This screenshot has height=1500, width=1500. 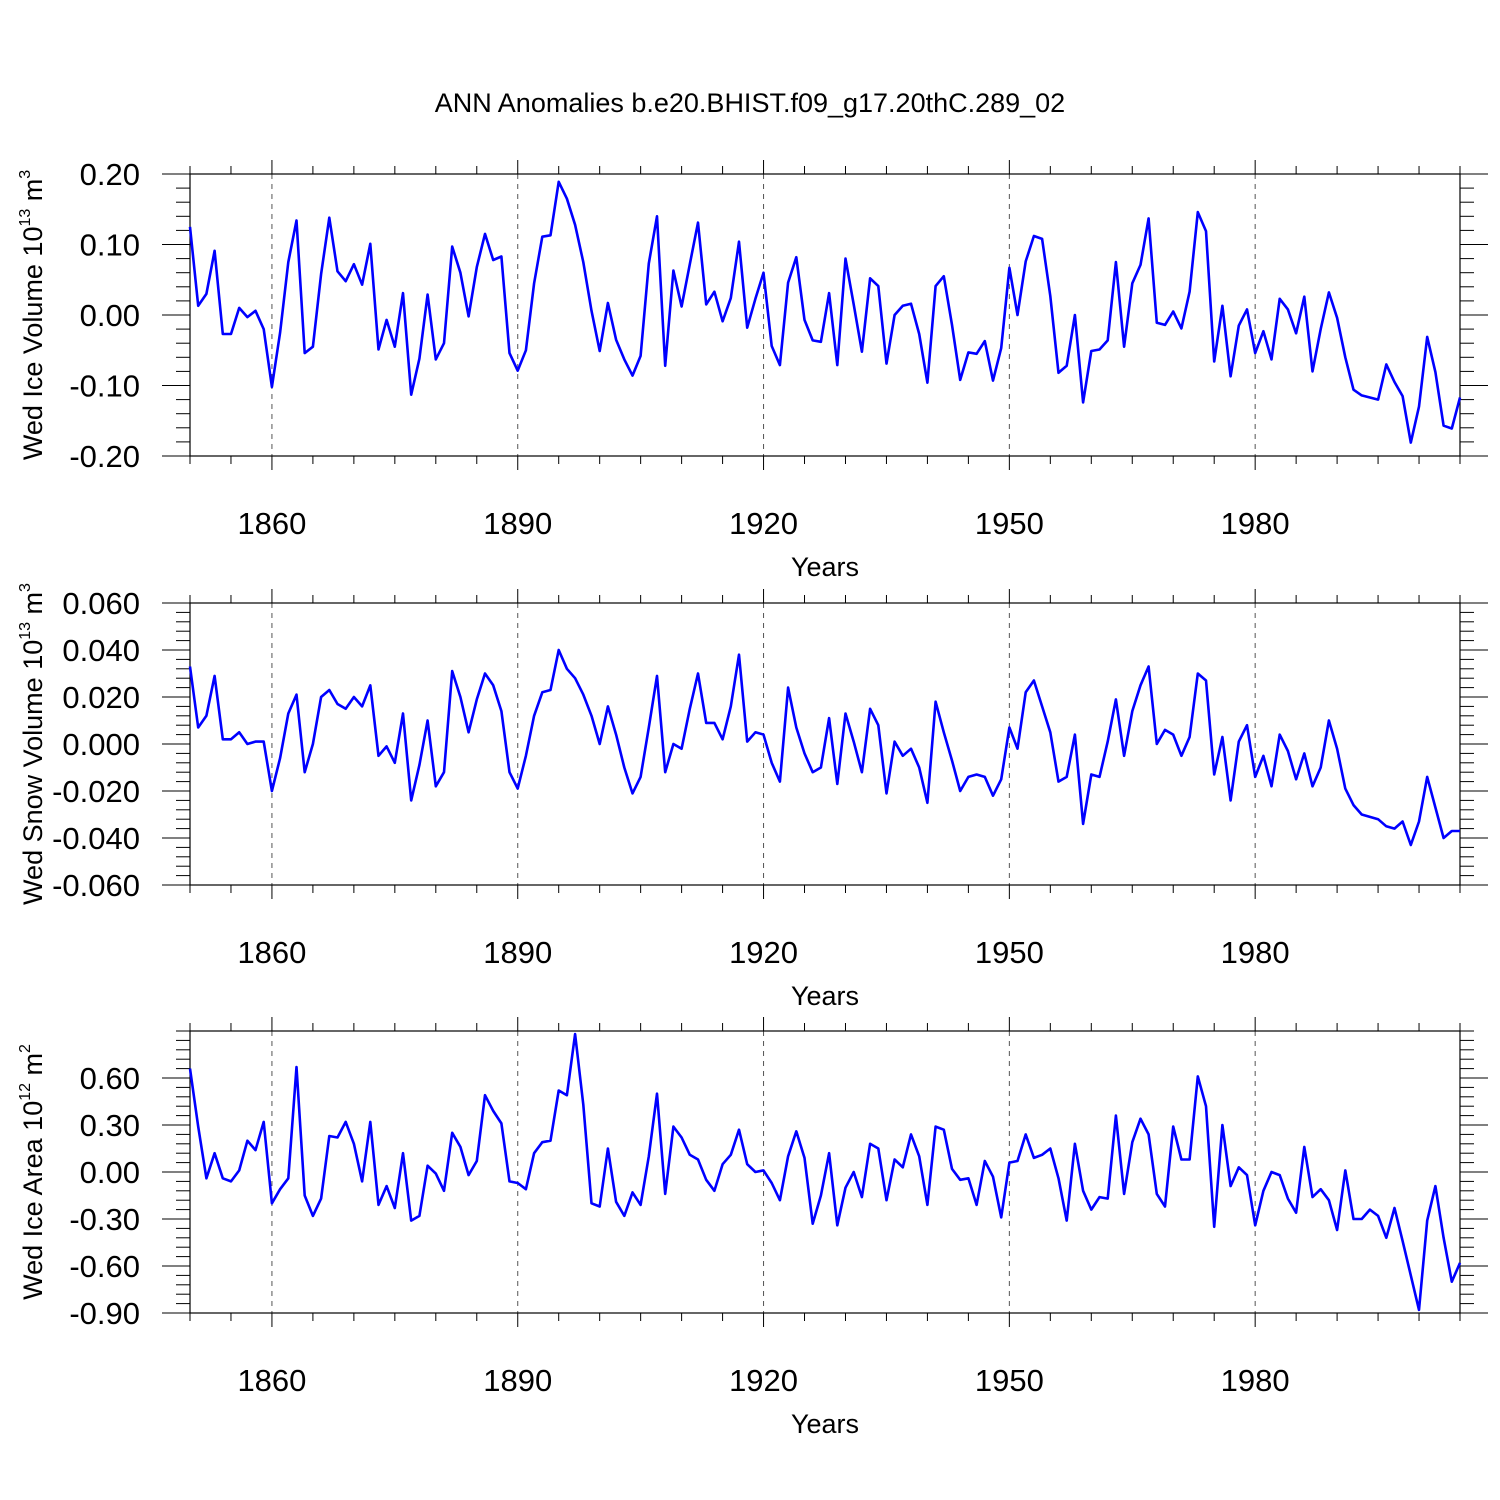 I want to click on y-tick-label: 0.30, so click(x=110, y=1125).